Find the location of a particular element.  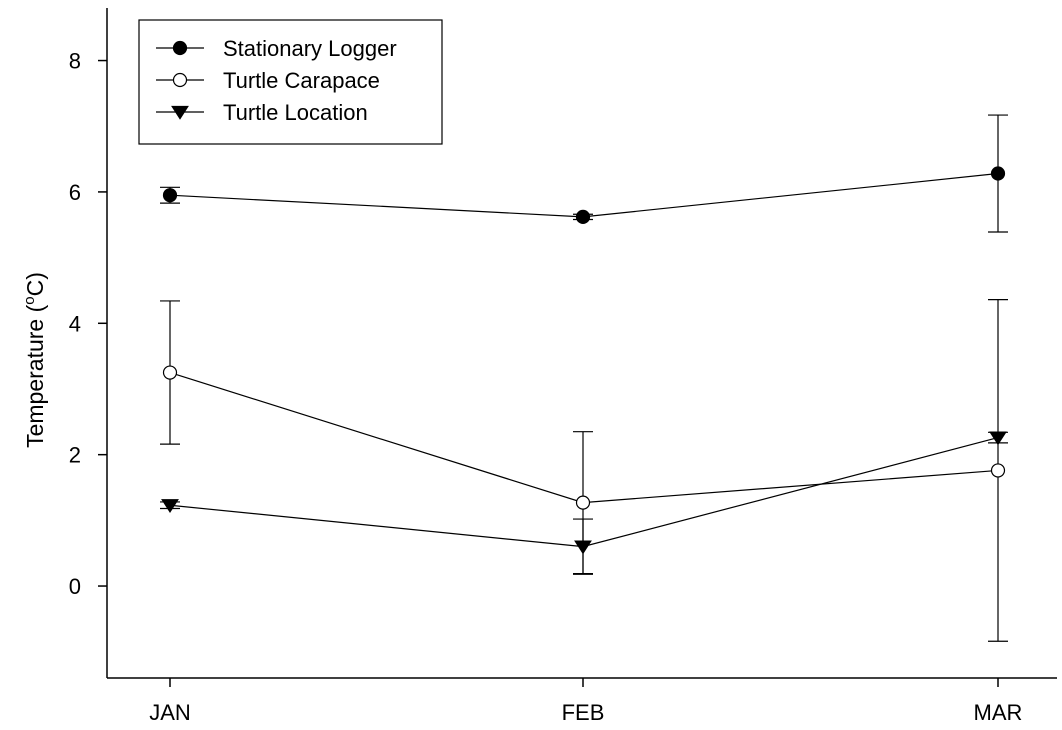

legend-label: Turtle Location is located at coordinates (295, 112).